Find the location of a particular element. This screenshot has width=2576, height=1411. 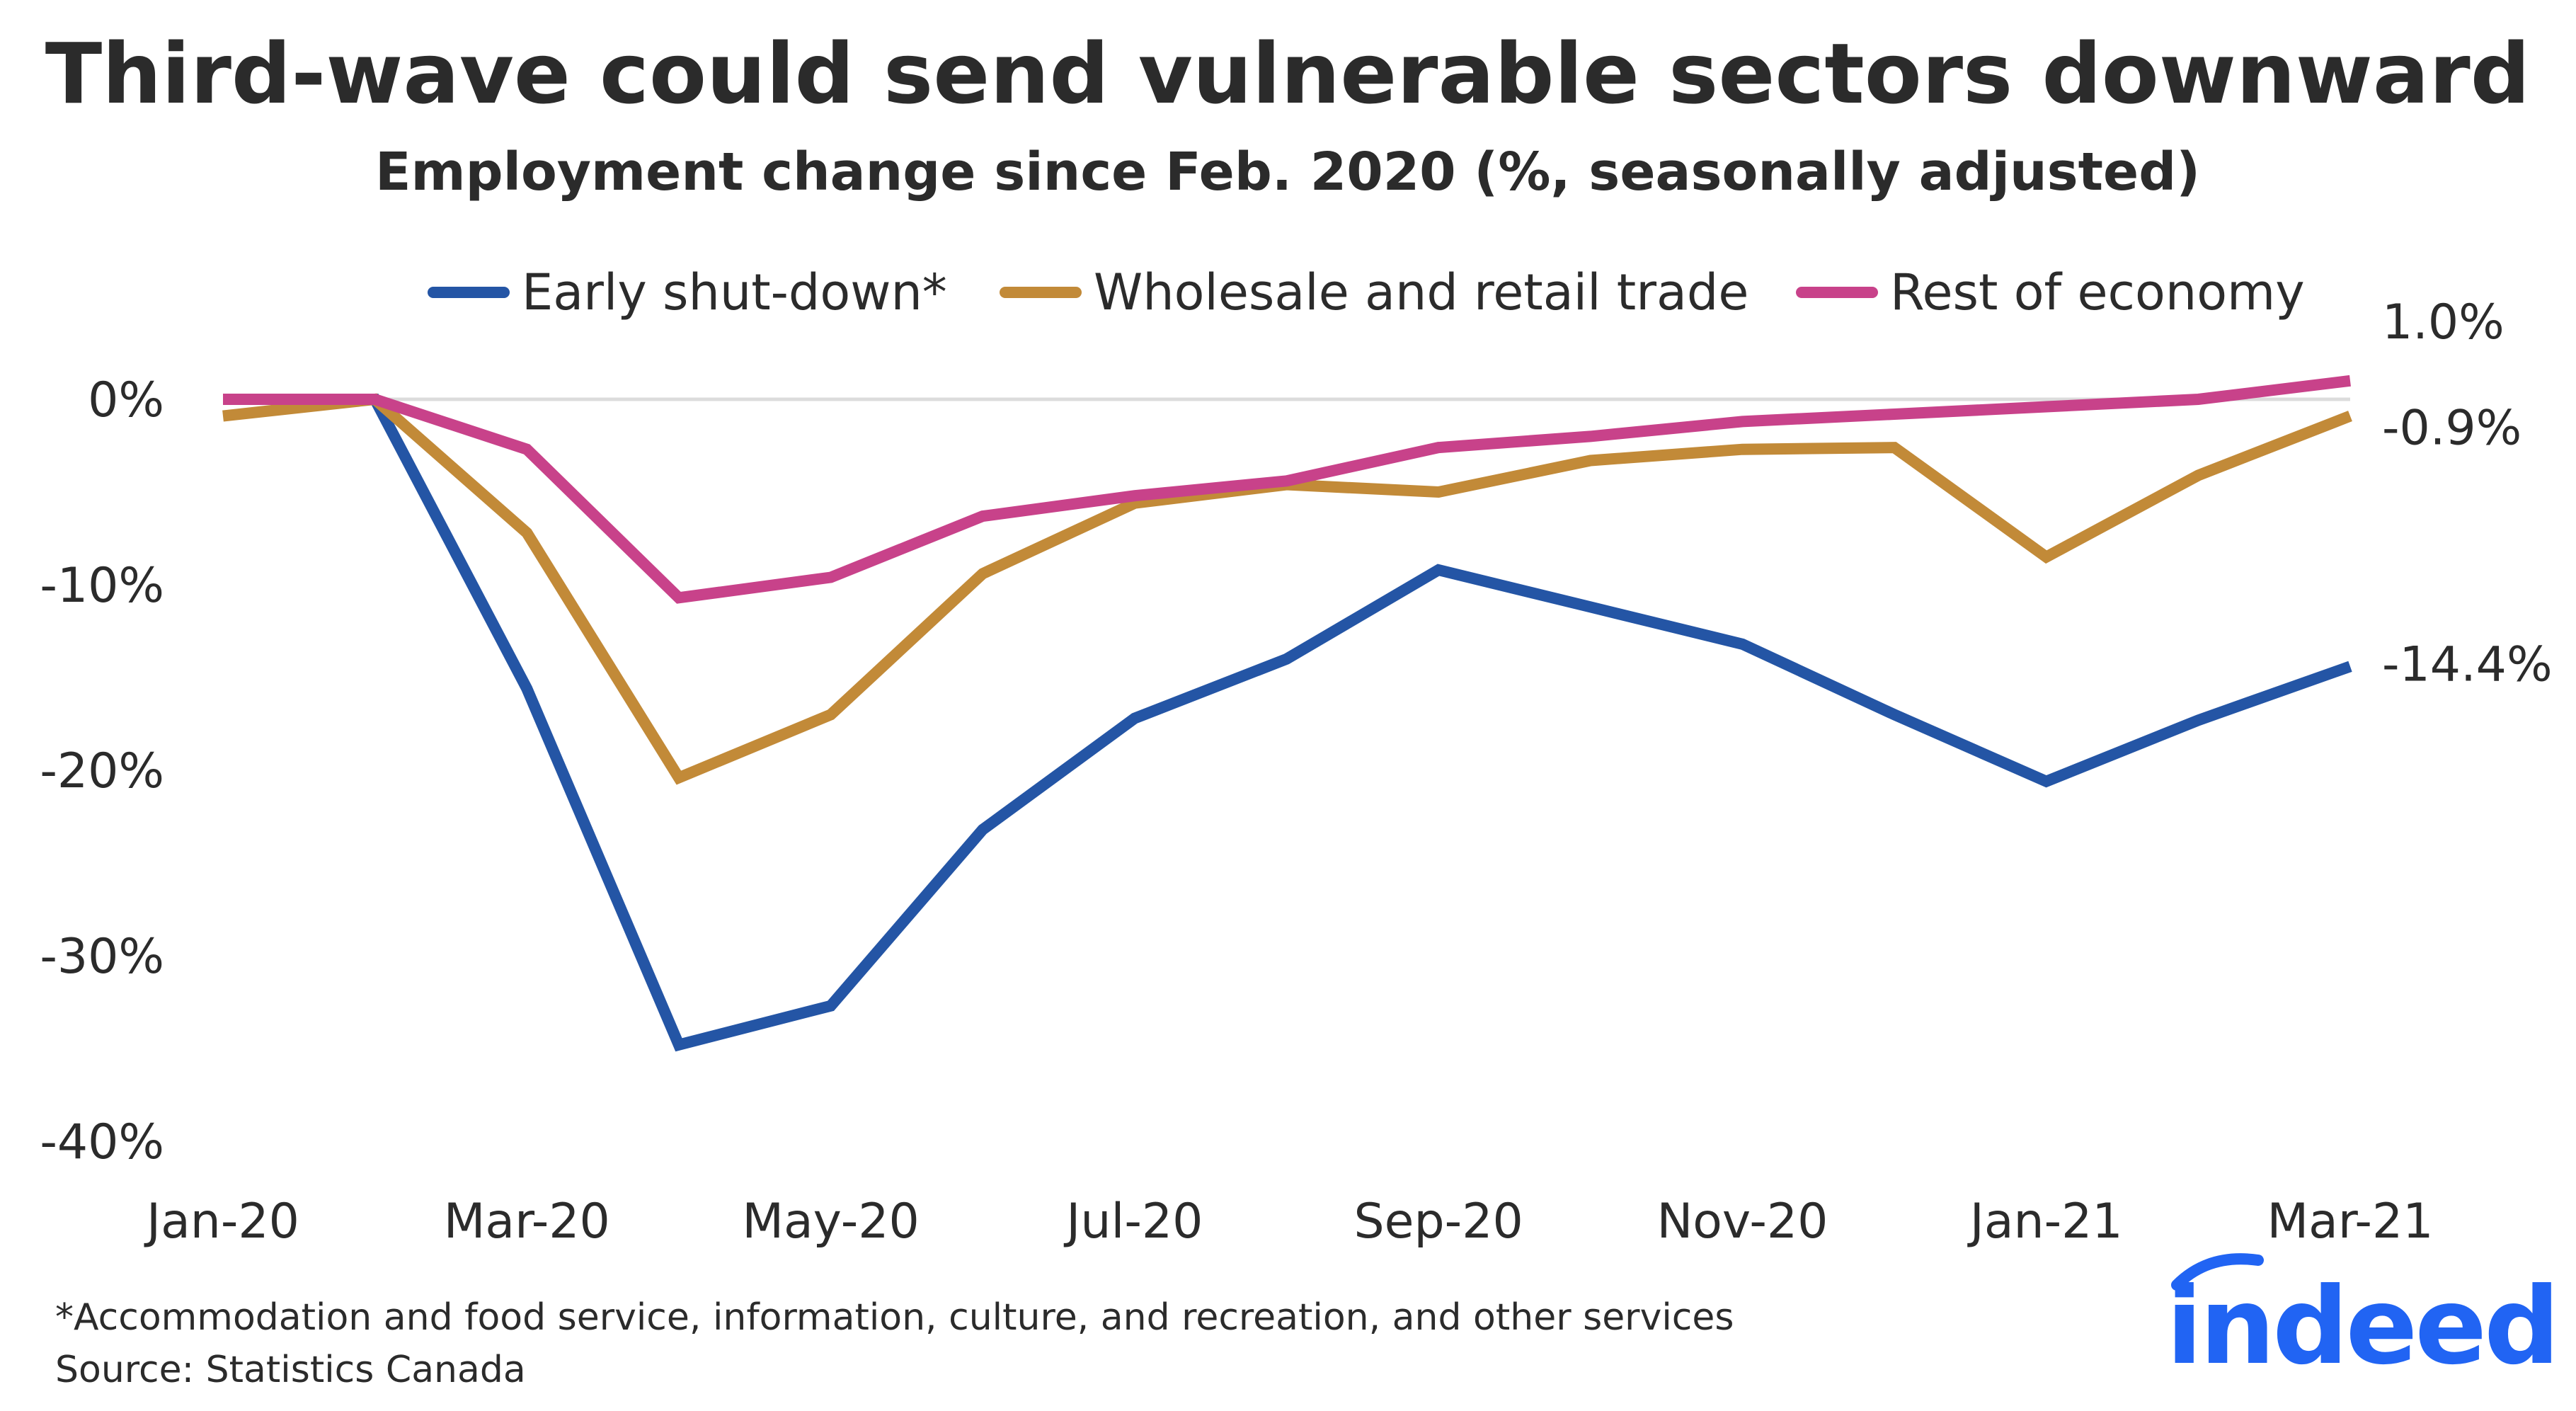

legend-item: Wholesale and retail trade is located at coordinates (1374, 292).